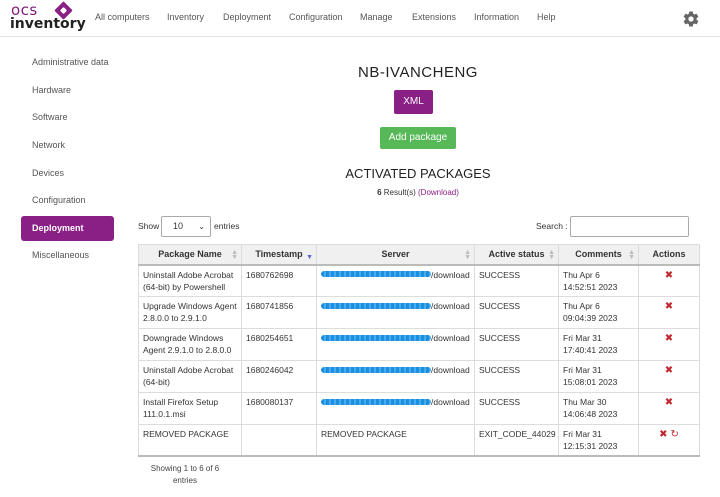  I want to click on search-label: Search :, so click(552, 226).